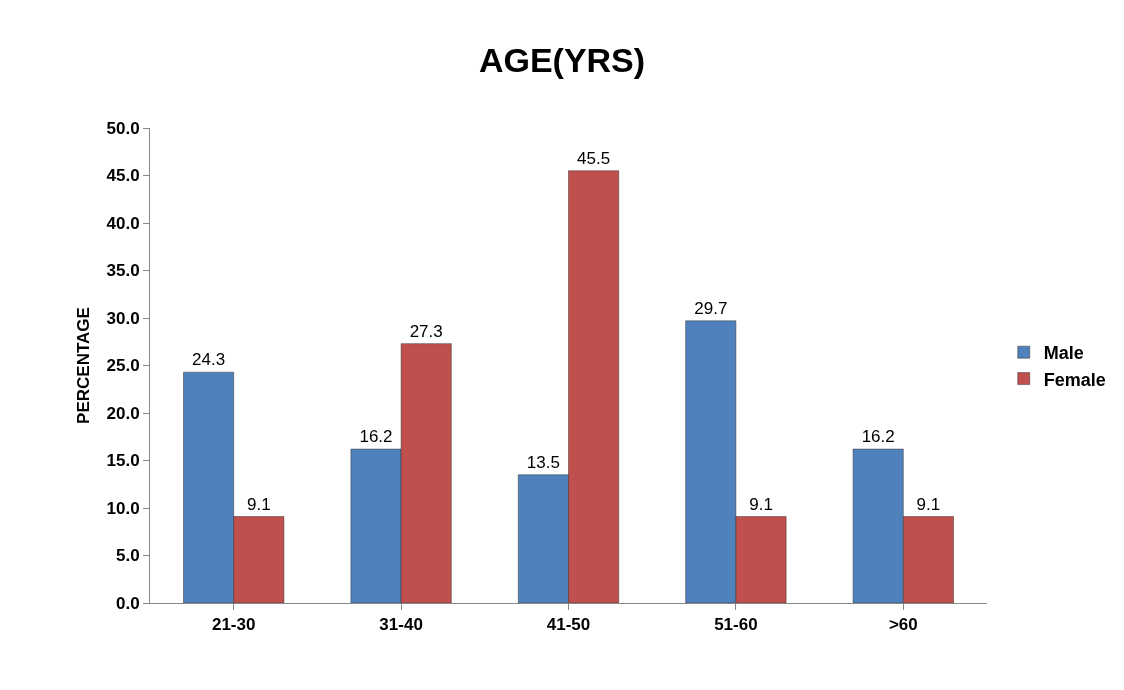 The width and height of the screenshot is (1124, 690). Describe the element at coordinates (123, 366) in the screenshot. I see `y-tick-label: 25.0` at that location.